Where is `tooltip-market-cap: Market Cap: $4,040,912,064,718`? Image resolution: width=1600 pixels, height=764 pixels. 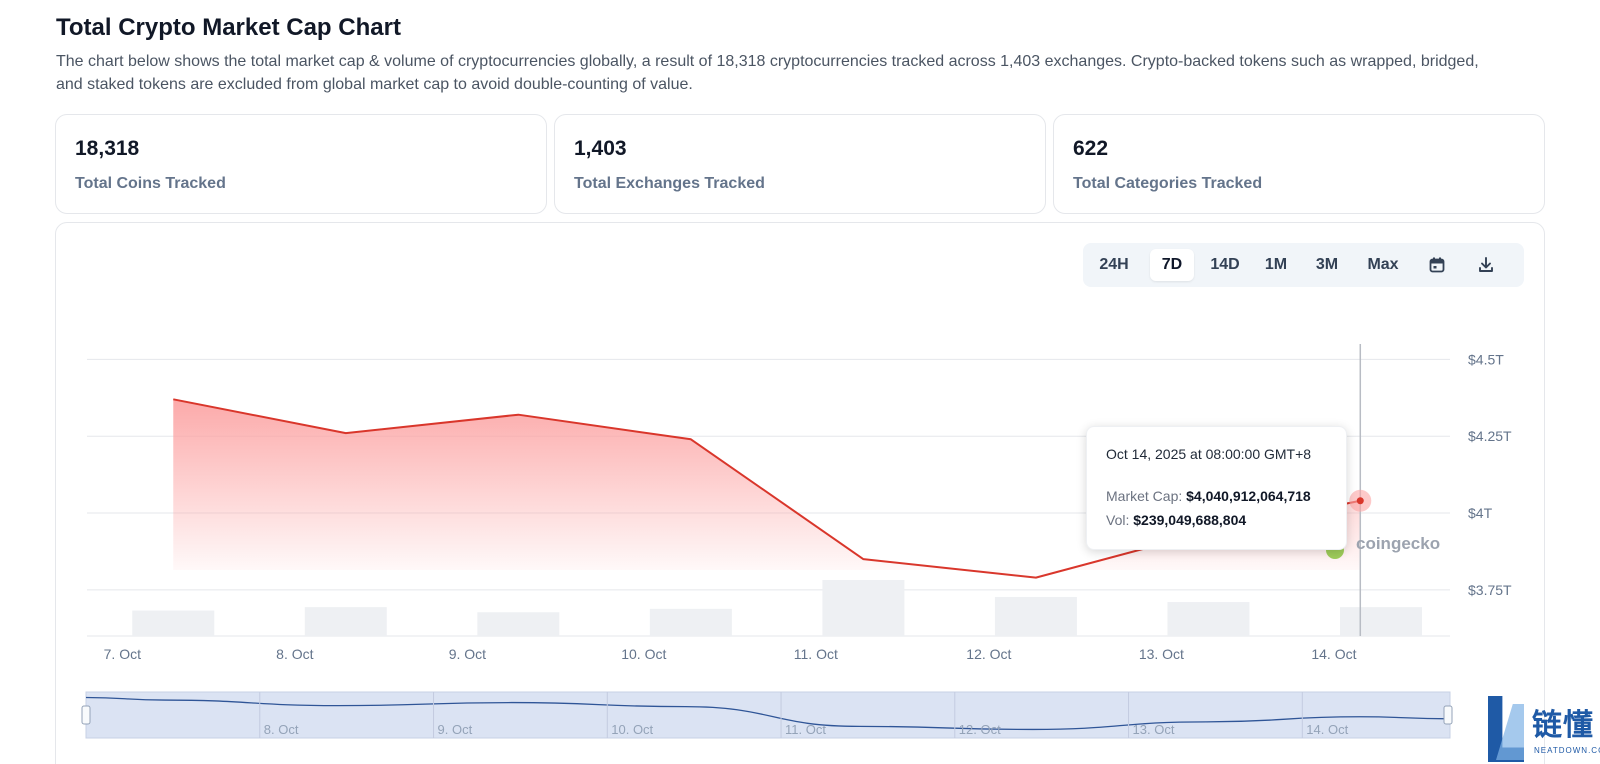
tooltip-market-cap: Market Cap: $4,040,912,064,718 is located at coordinates (1208, 496).